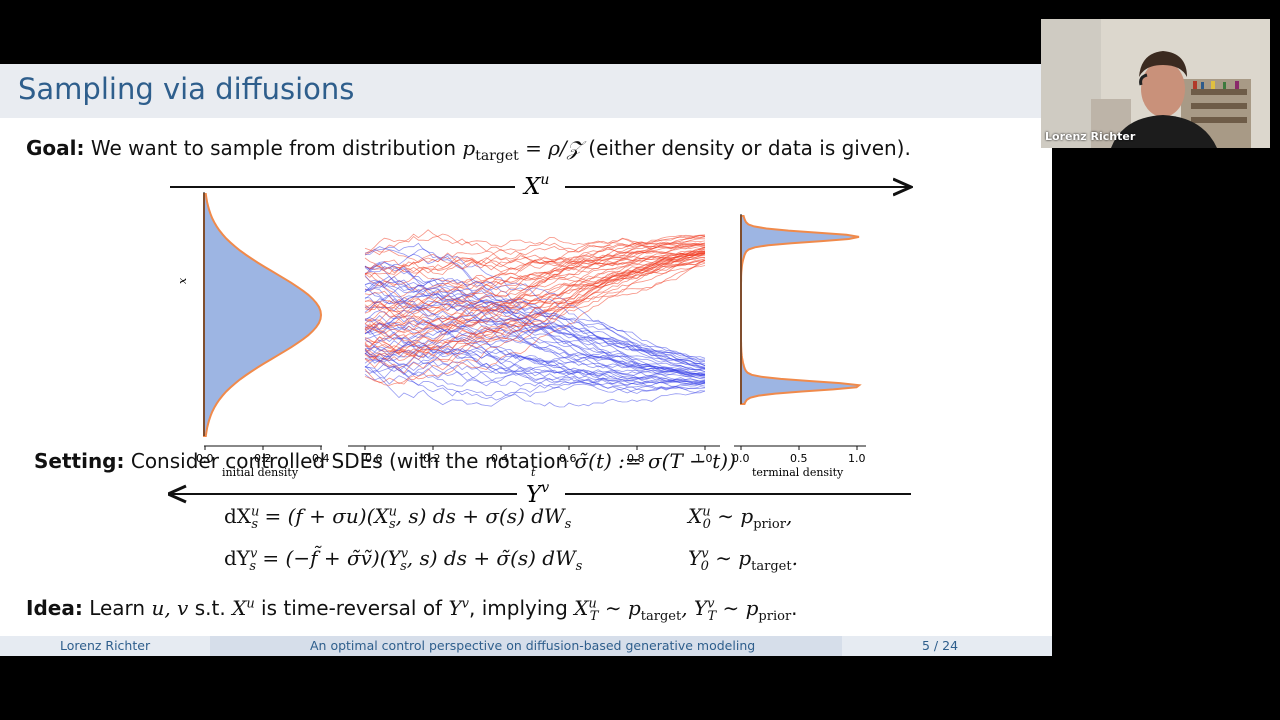 This screenshot has width=1280, height=720. What do you see at coordinates (661, 616) in the screenshot?
I see `idea-p1-sub: target` at bounding box center [661, 616].